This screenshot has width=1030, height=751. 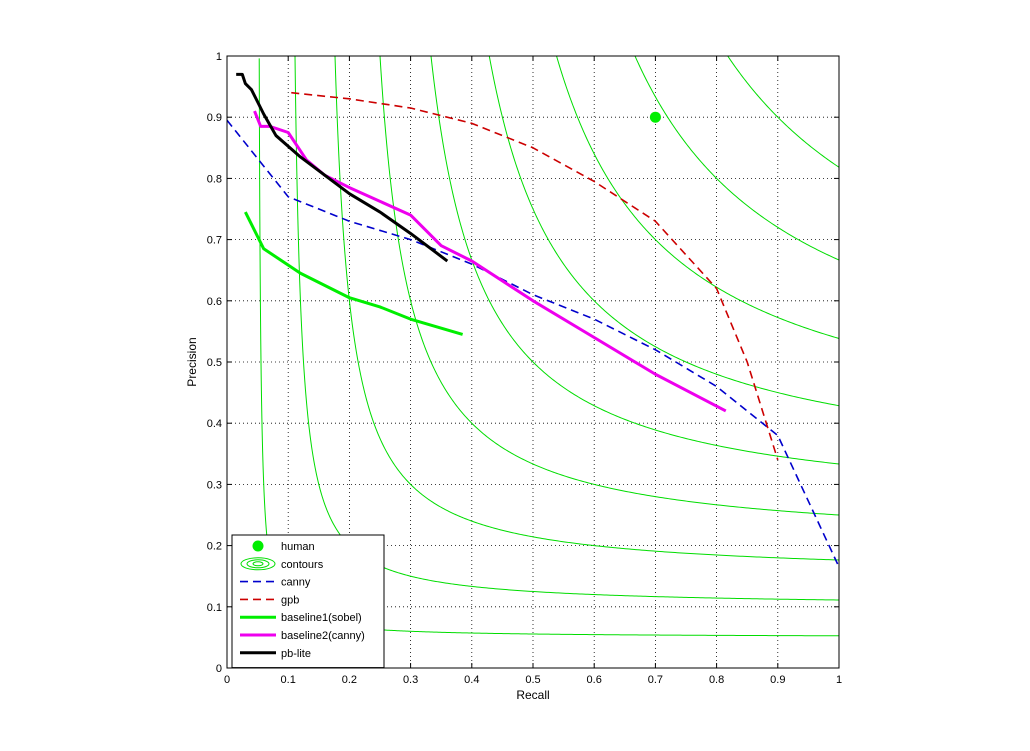 What do you see at coordinates (777, 680) in the screenshot?
I see `x-tick-label: 0.9` at bounding box center [777, 680].